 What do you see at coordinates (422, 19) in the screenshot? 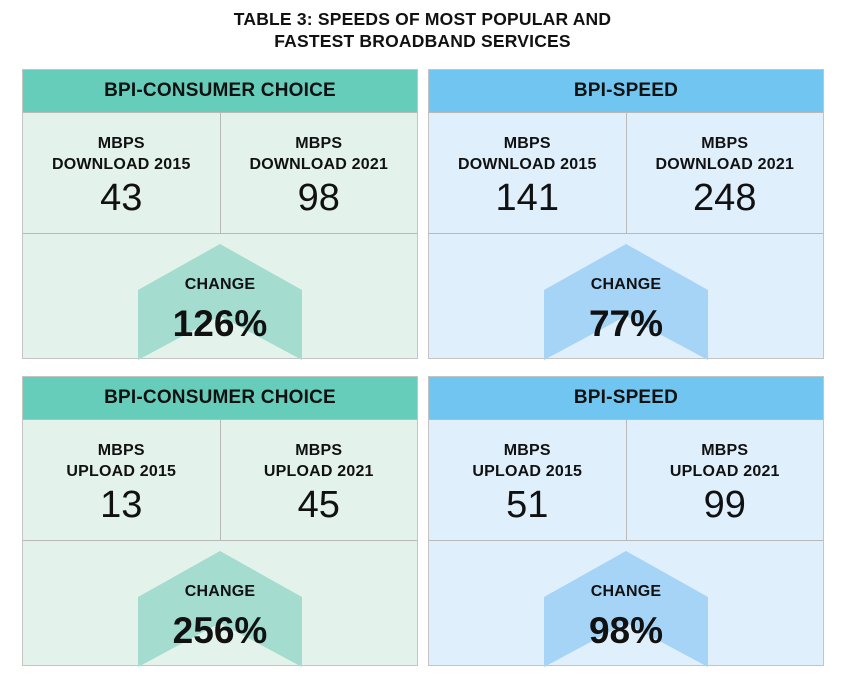
I see `table-title-line-1: TABLE 3: SPEEDS OF MOST POPULAR AND` at bounding box center [422, 19].